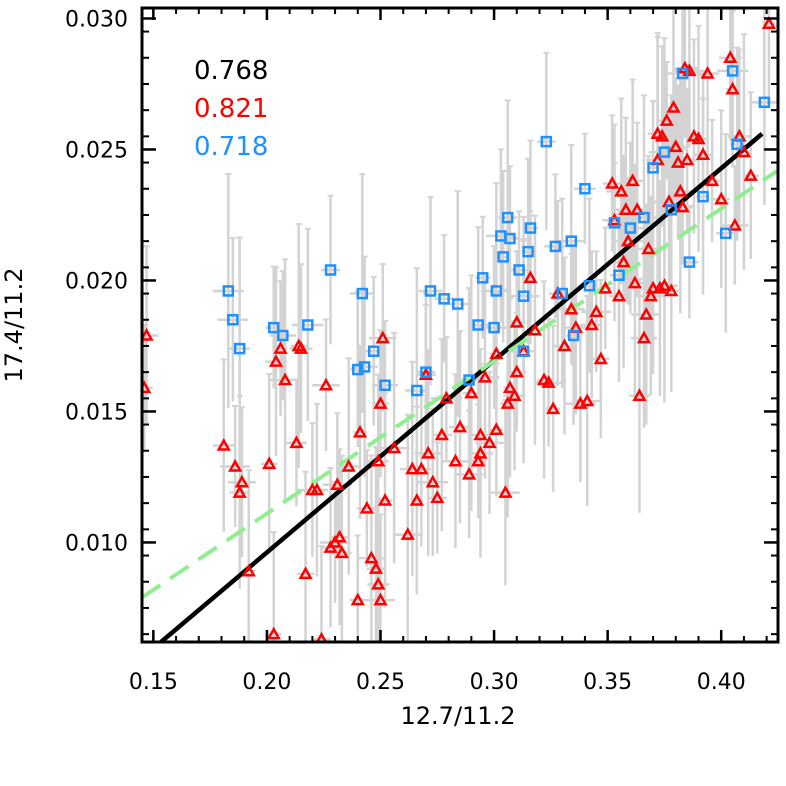 The width and height of the screenshot is (786, 786). I want to click on correlation-labels: 0.768 0.821 0.718, so click(231, 109).